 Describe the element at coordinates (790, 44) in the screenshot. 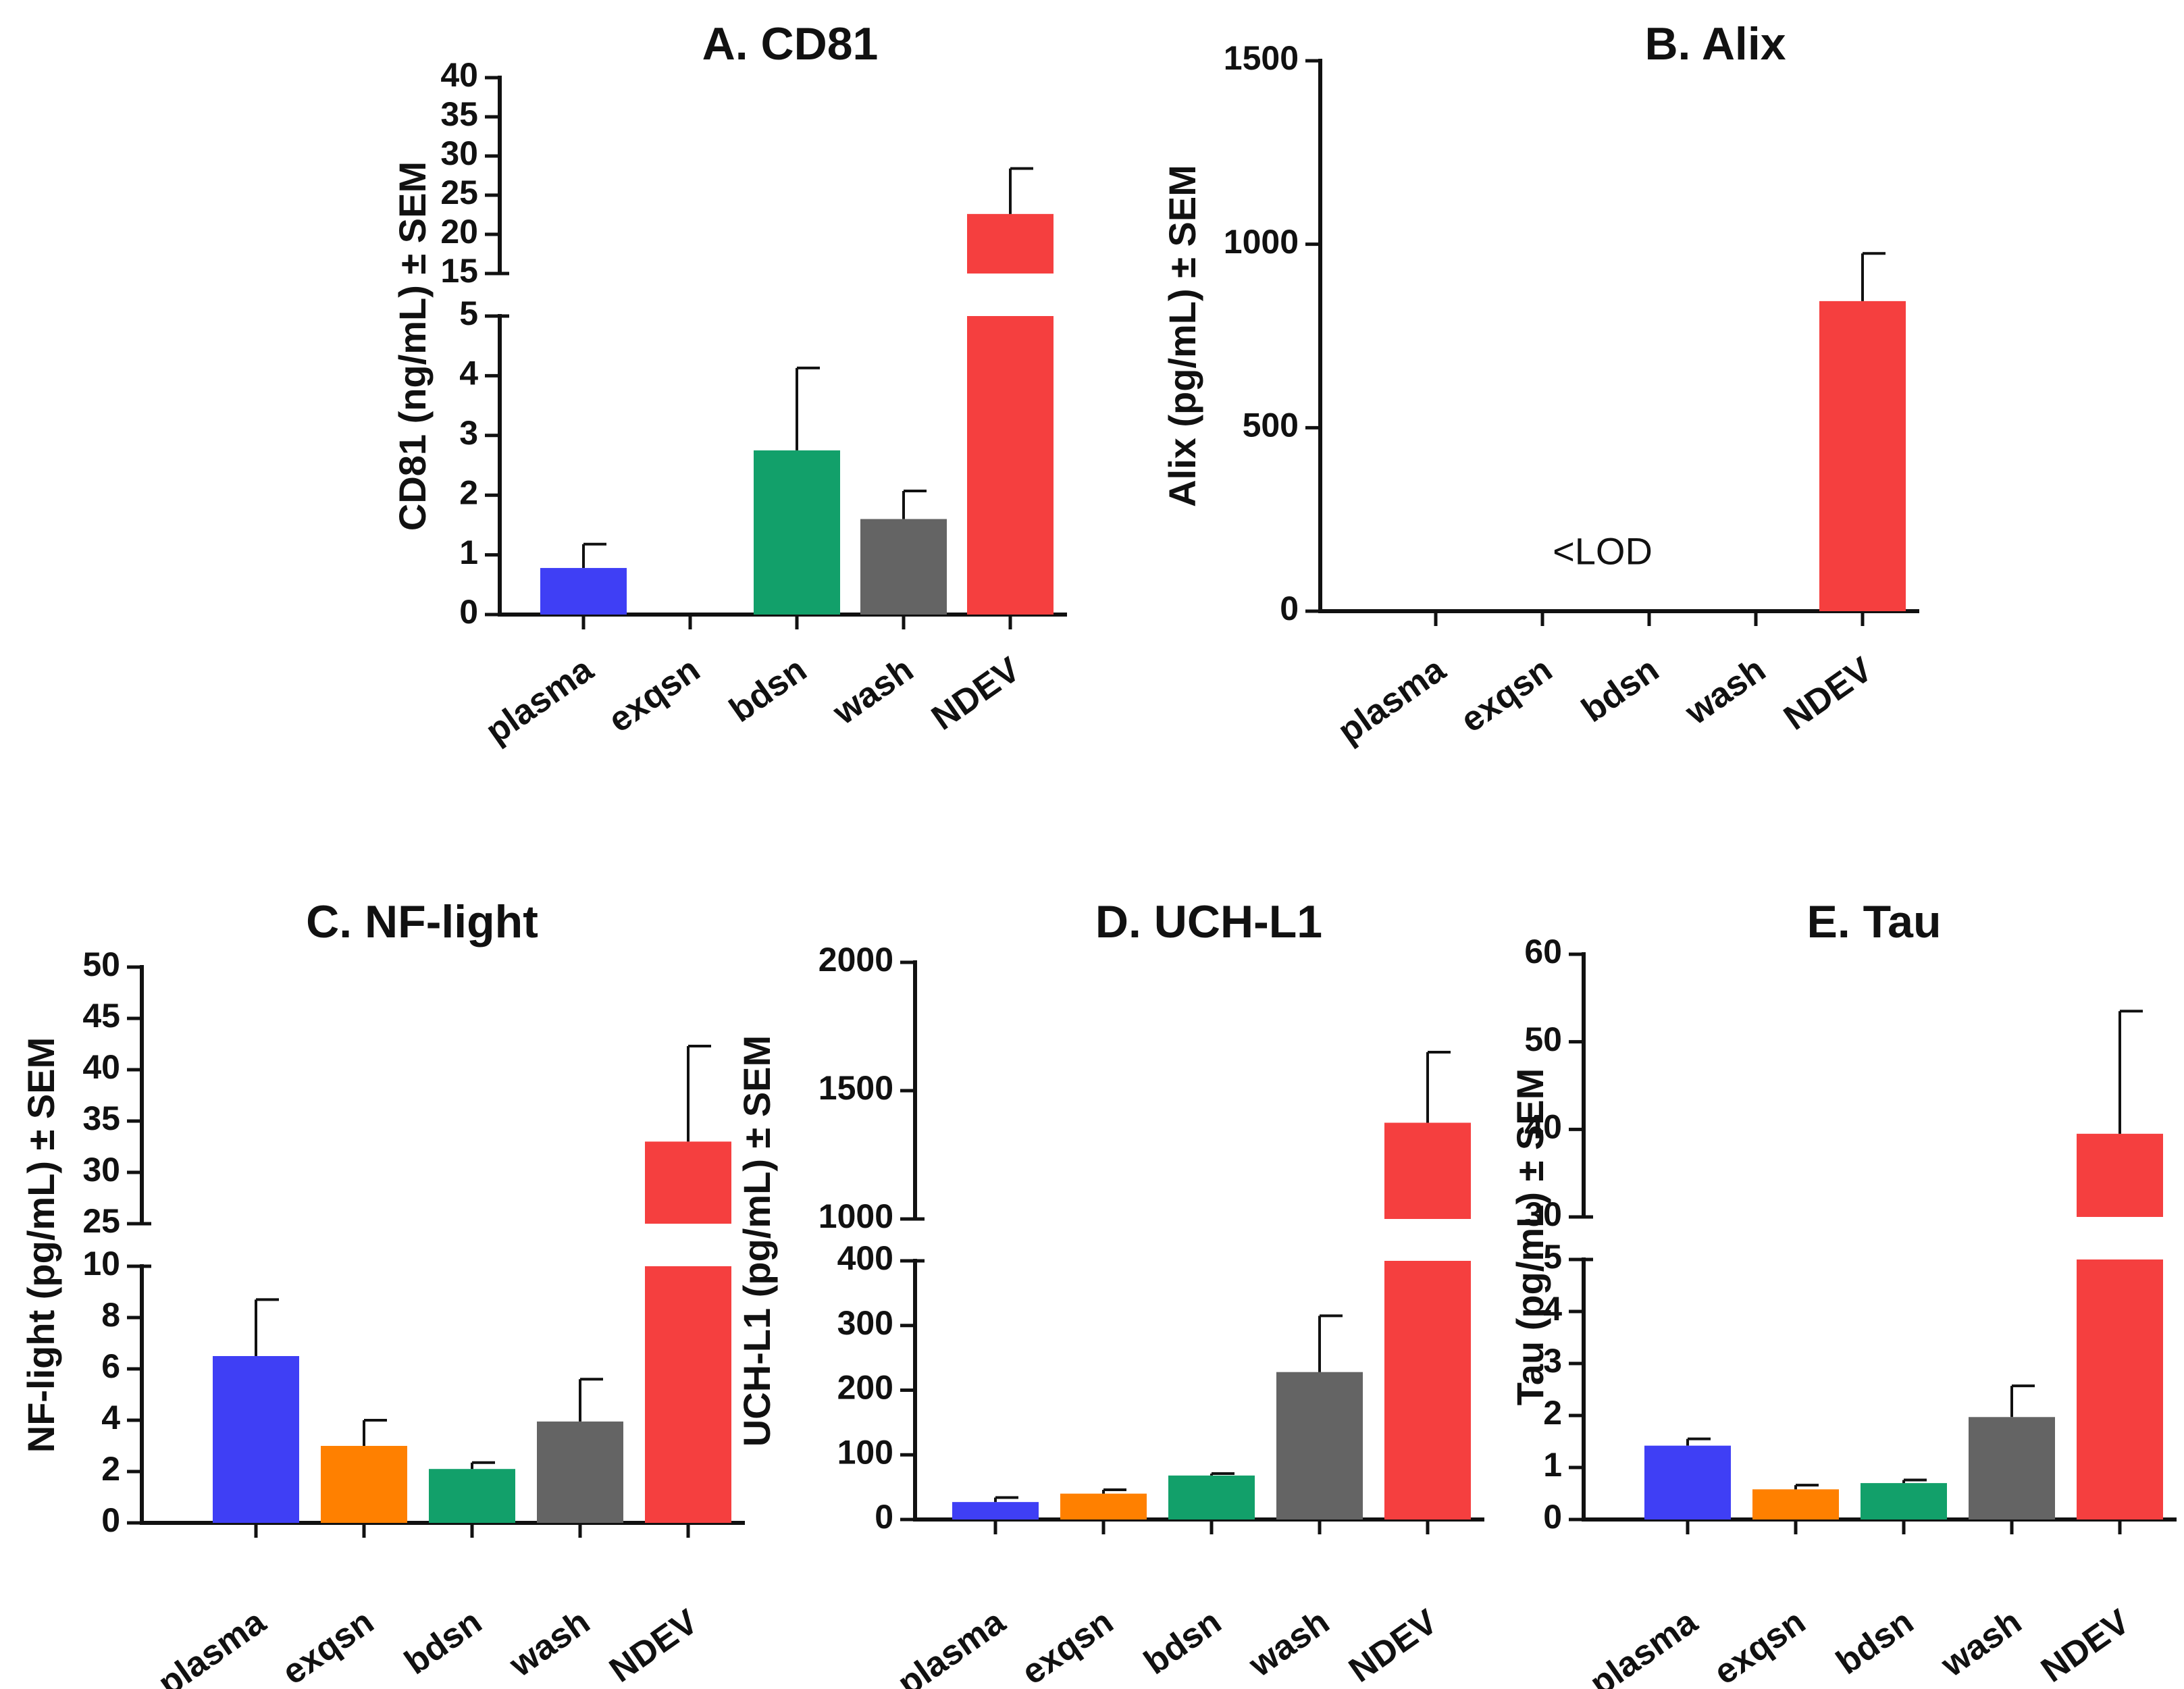

I see `panel-title: A. CD81` at that location.